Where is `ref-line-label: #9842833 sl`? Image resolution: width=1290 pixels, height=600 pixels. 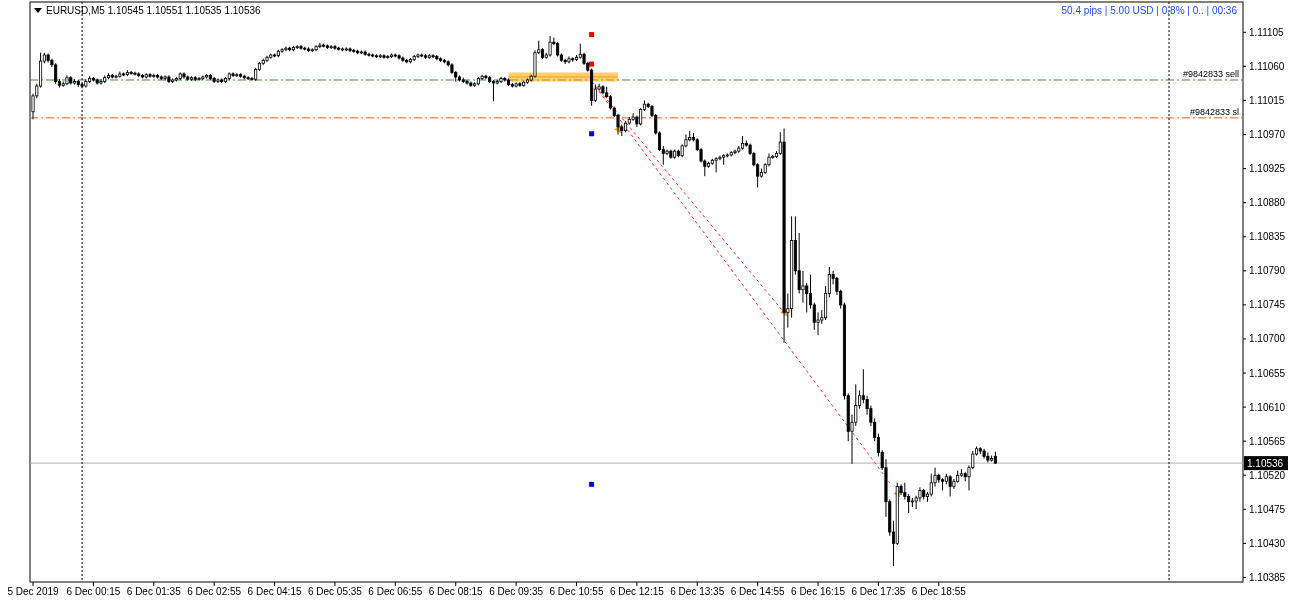 ref-line-label: #9842833 sl is located at coordinates (1214, 111).